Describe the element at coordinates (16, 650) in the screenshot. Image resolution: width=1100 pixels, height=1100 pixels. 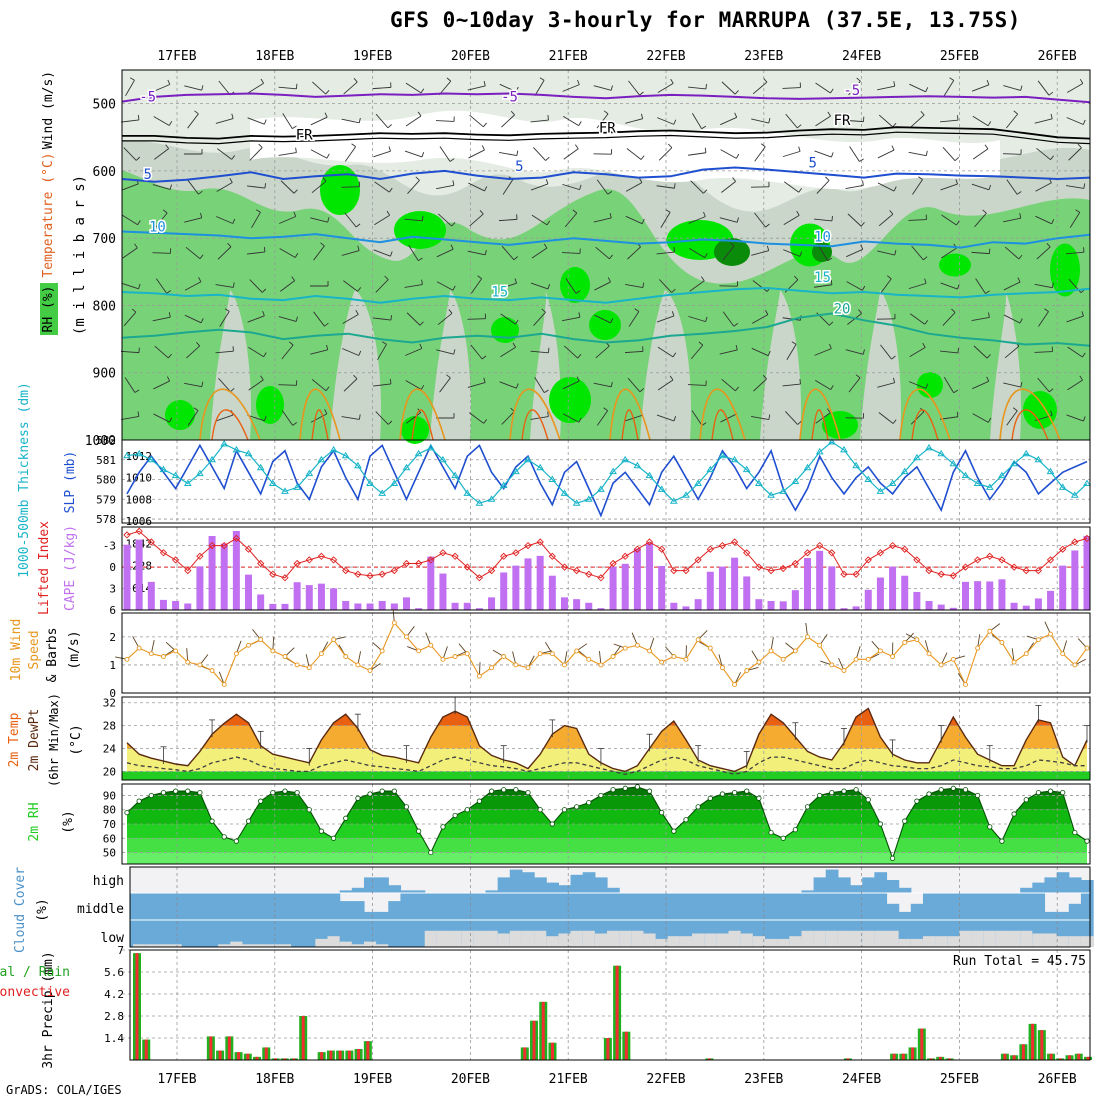
I see `wind10m-axis-label: 10m Wind` at that location.